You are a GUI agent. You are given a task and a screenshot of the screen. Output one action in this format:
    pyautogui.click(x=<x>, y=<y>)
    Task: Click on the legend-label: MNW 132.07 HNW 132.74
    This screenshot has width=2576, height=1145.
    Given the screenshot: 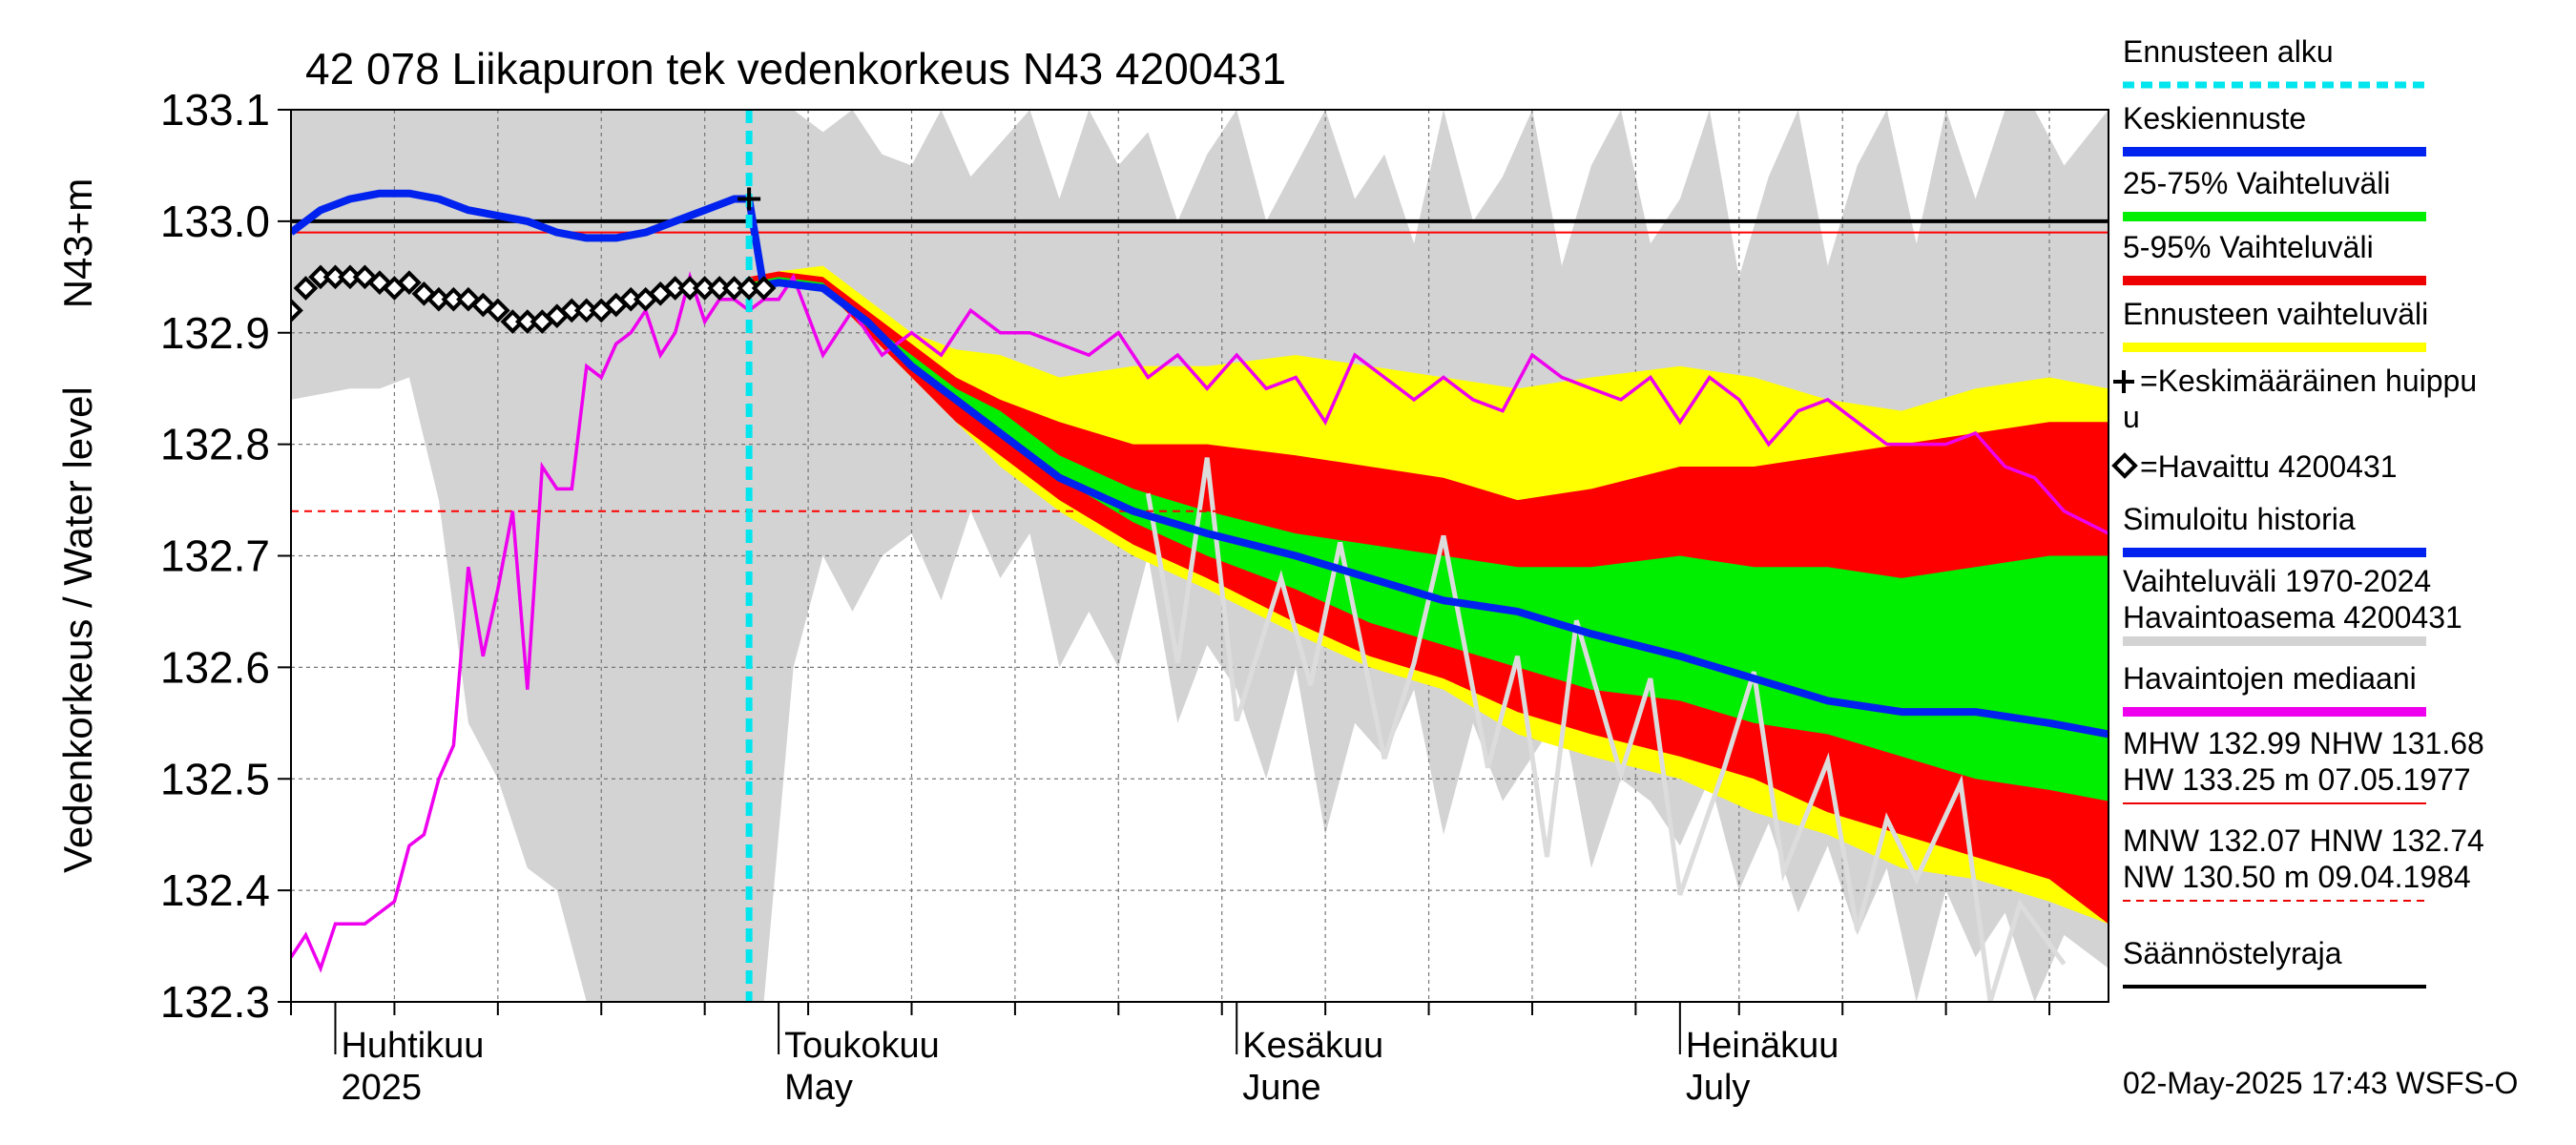 What is the action you would take?
    pyautogui.click(x=2303, y=840)
    